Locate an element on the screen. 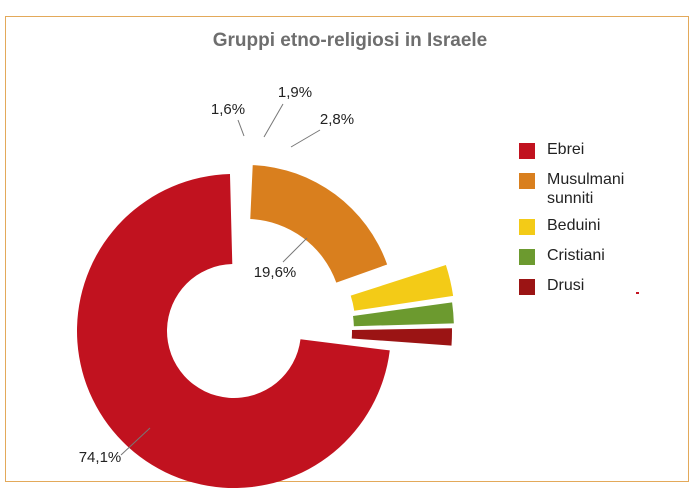 This screenshot has height=495, width=700. legend-label-cristiani: Cristiani is located at coordinates (576, 255).